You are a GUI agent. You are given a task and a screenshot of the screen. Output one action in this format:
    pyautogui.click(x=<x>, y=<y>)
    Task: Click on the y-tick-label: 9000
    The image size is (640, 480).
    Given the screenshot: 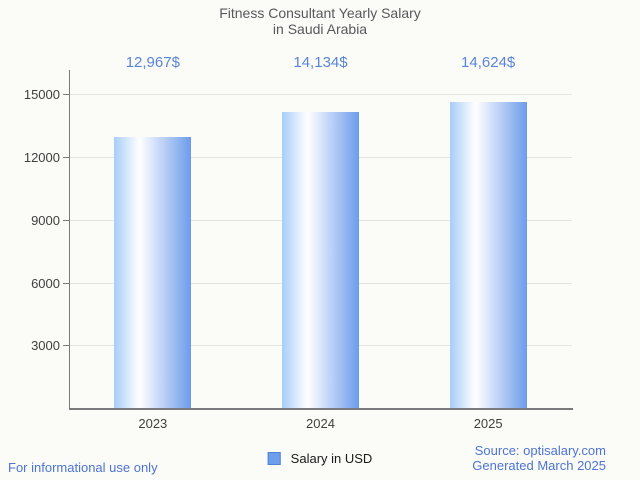 What is the action you would take?
    pyautogui.click(x=45, y=220)
    